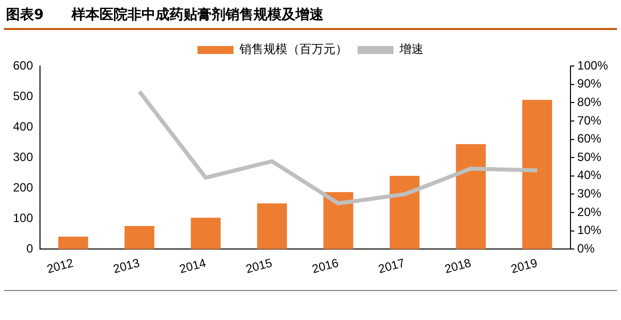  I want to click on x-tick-label: 2014, so click(193, 266).